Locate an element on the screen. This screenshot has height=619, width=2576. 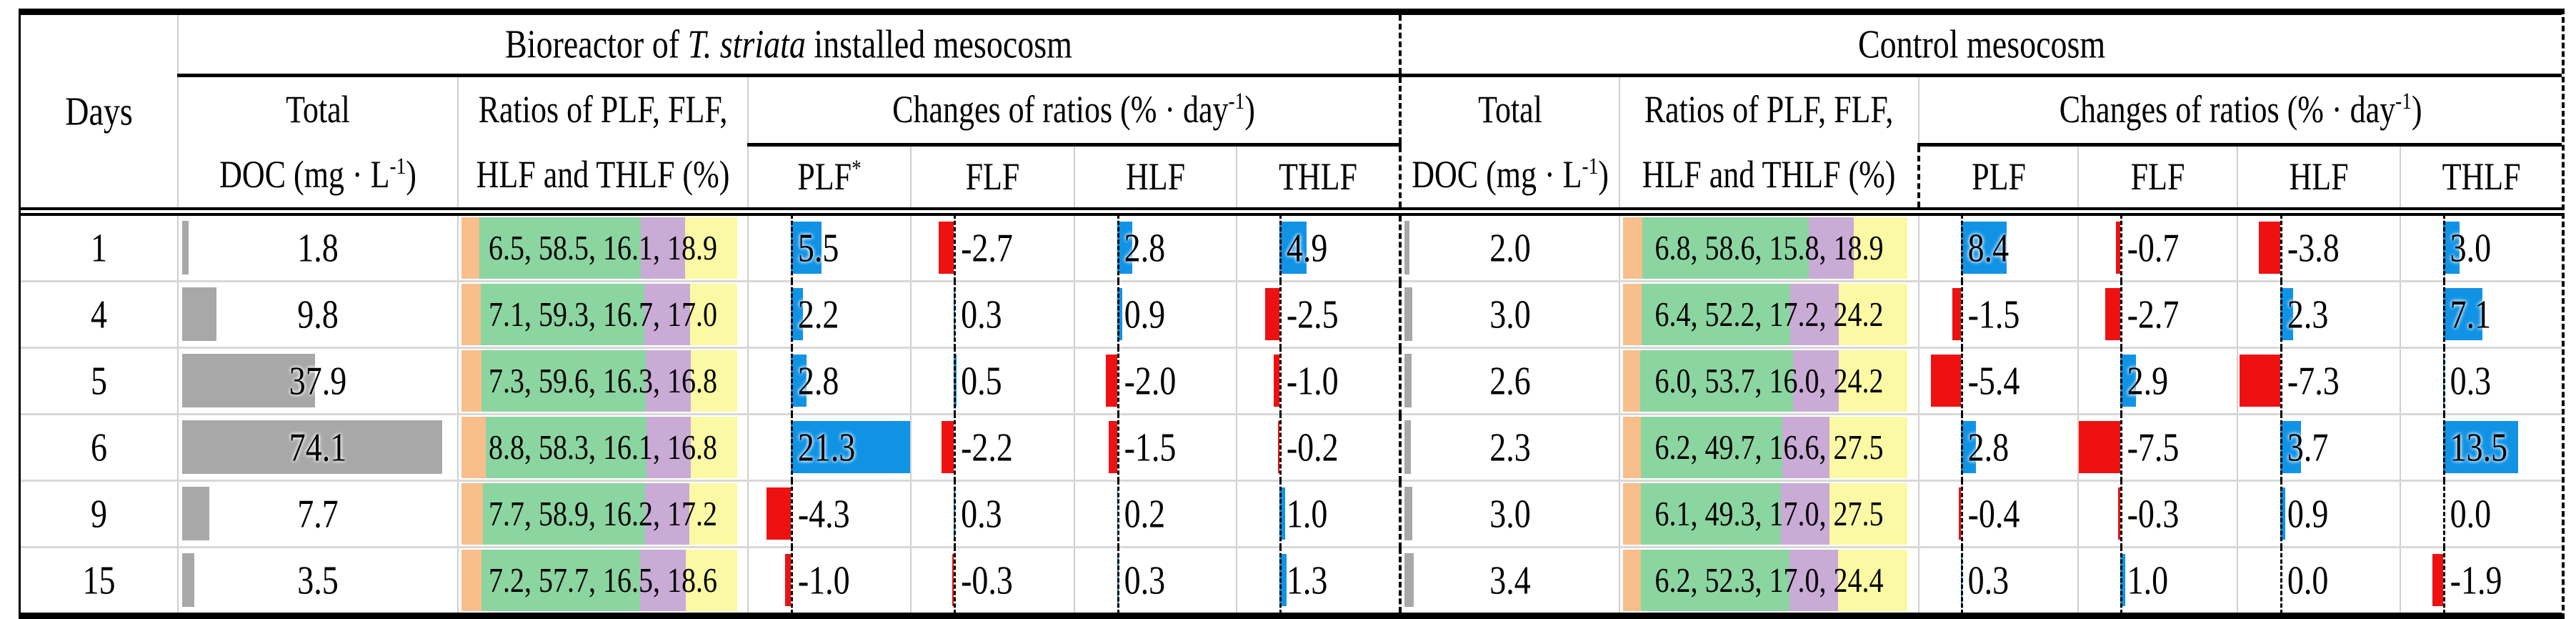
ratio-value-wrap: 6.5, 58.5, 16.1, 18.9 is located at coordinates (603, 248).